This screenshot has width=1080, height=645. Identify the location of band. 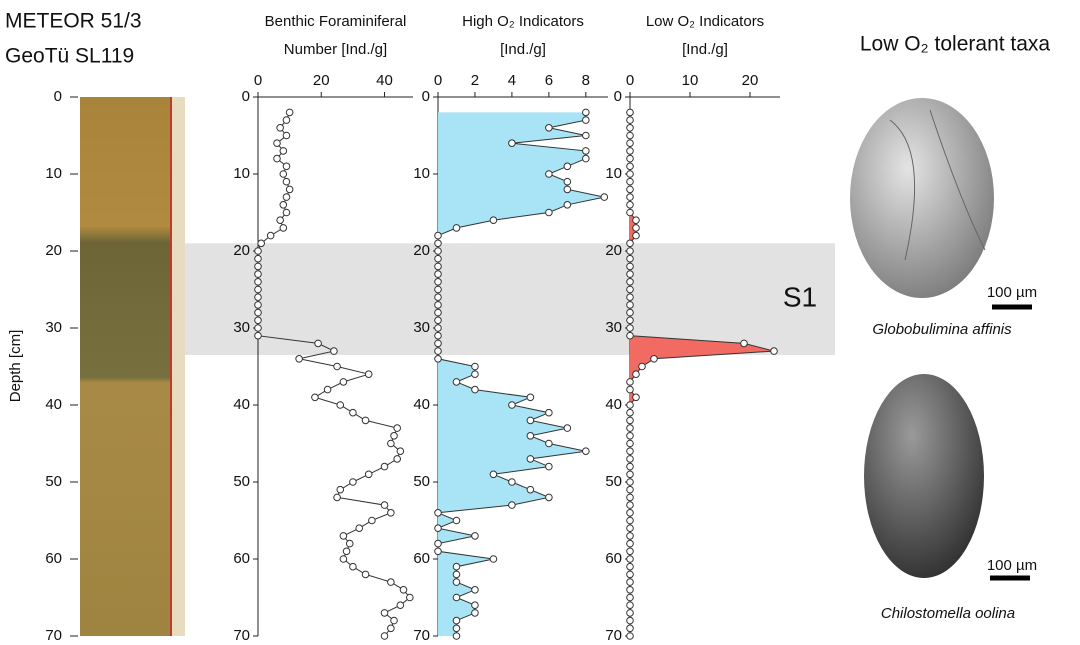
(510, 299).